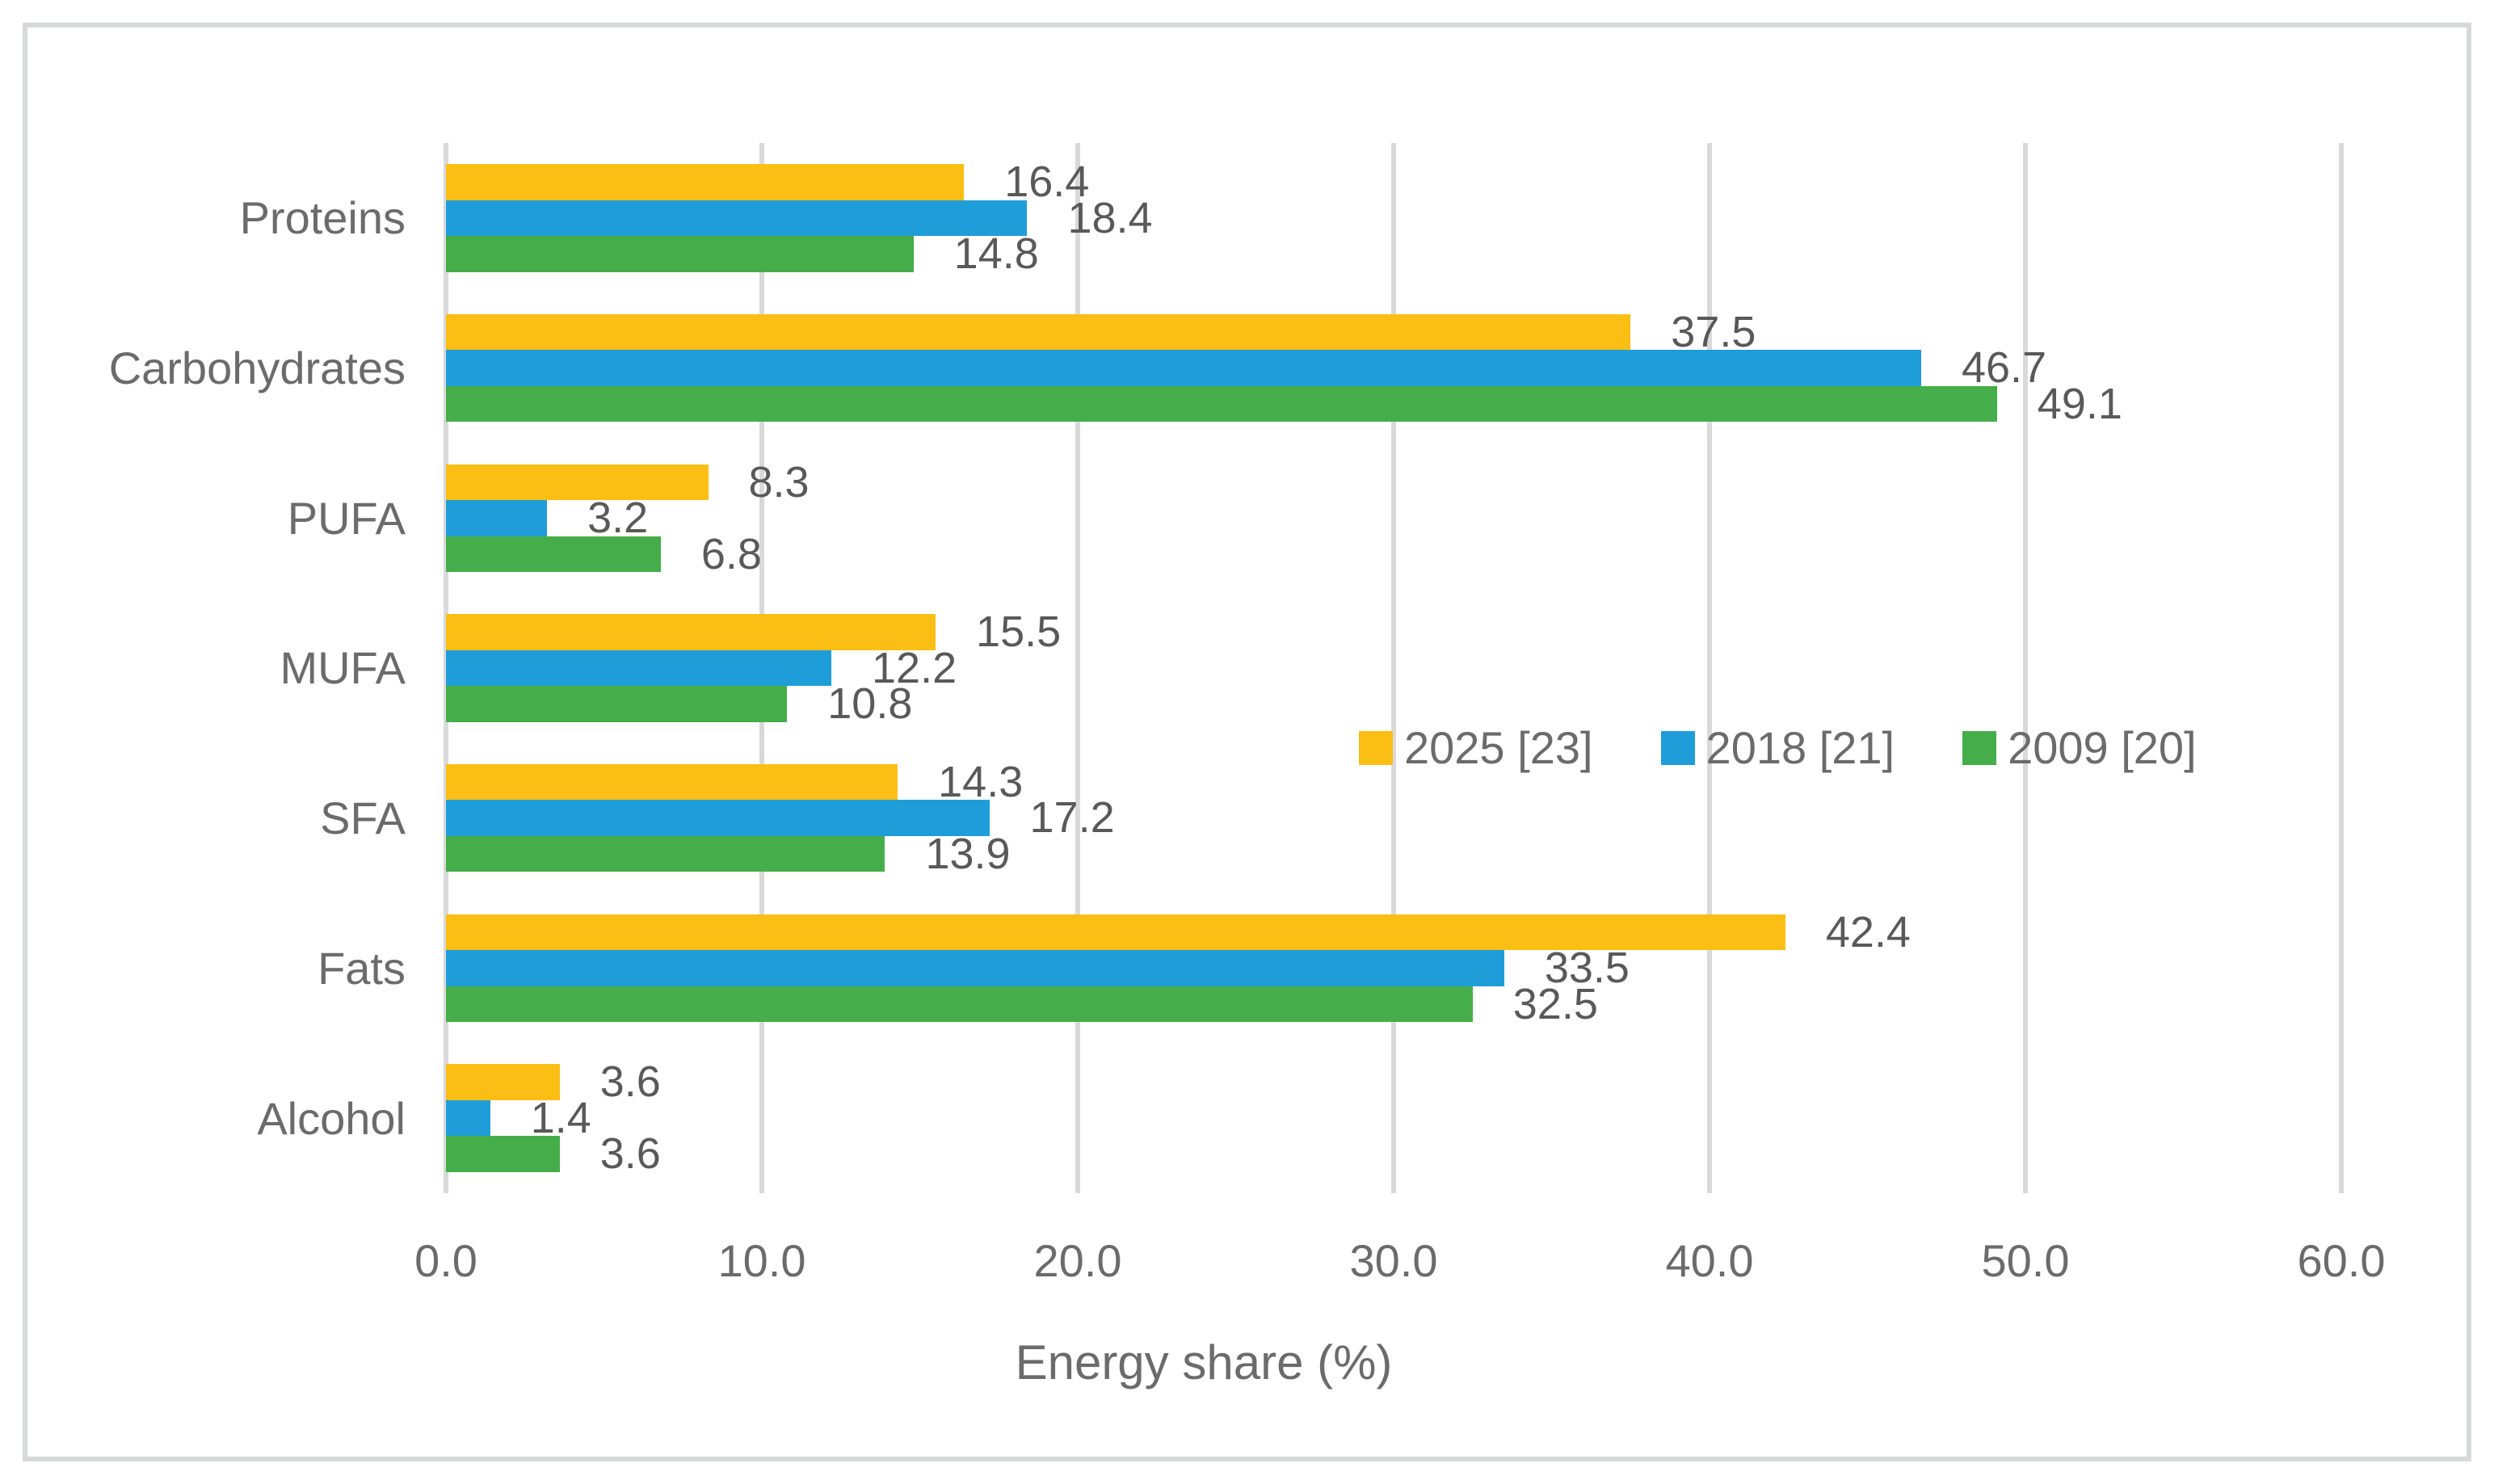 This screenshot has width=2494, height=1484. Describe the element at coordinates (1714, 331) in the screenshot. I see `bar-value-label: 37.5` at that location.